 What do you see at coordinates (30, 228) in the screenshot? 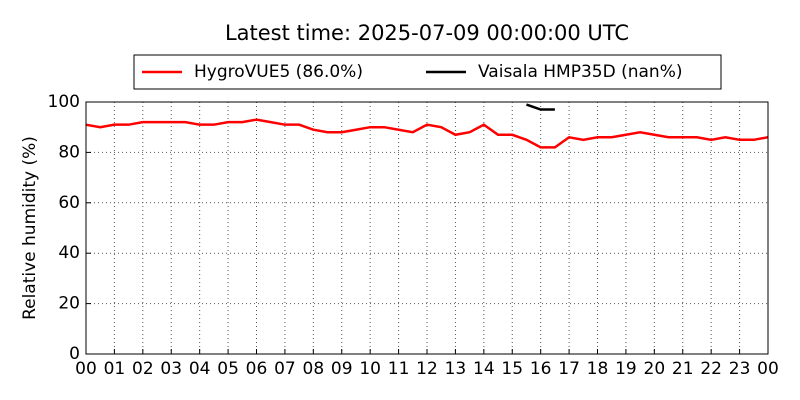
I see `y-axis-label: Relative humidity (%)` at bounding box center [30, 228].